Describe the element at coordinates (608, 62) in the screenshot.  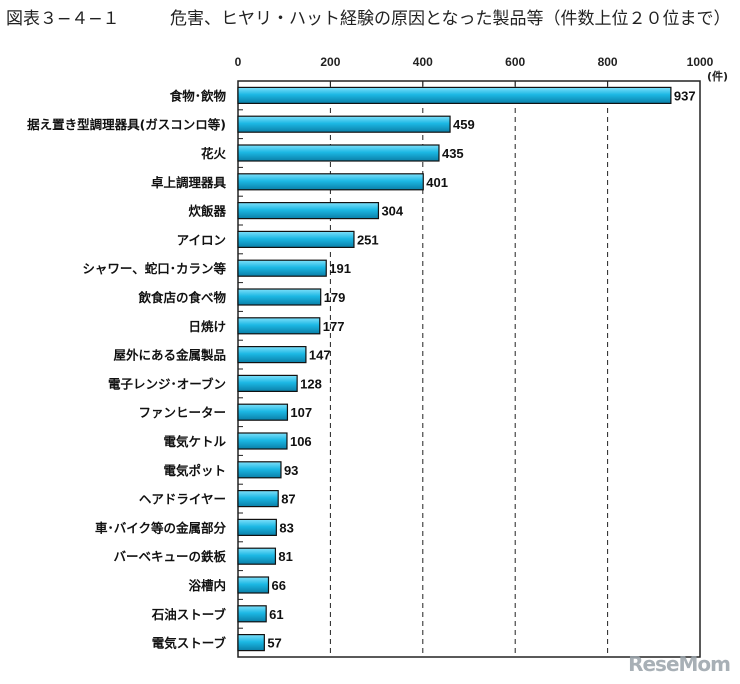
I see `x-tick-label: 800` at that location.